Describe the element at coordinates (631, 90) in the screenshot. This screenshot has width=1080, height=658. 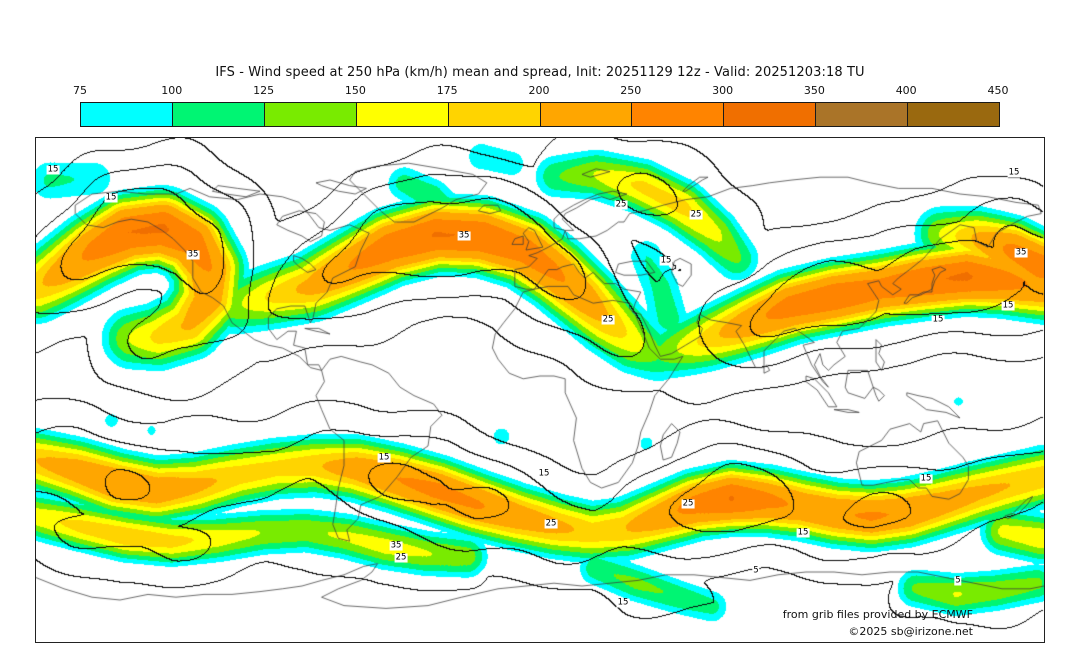
I see `colorbar-tick: 250` at that location.